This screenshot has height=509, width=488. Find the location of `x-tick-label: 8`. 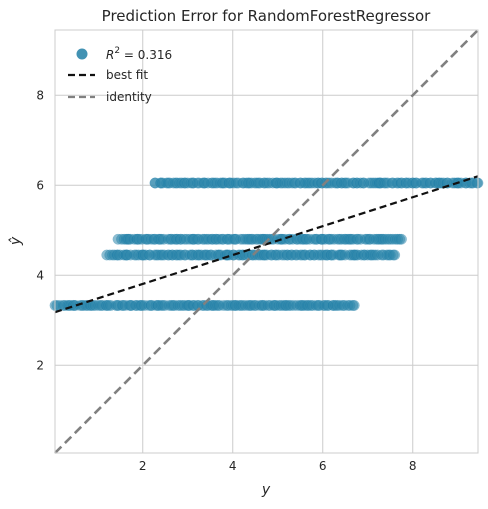

x-tick-label: 8 is located at coordinates (413, 466).